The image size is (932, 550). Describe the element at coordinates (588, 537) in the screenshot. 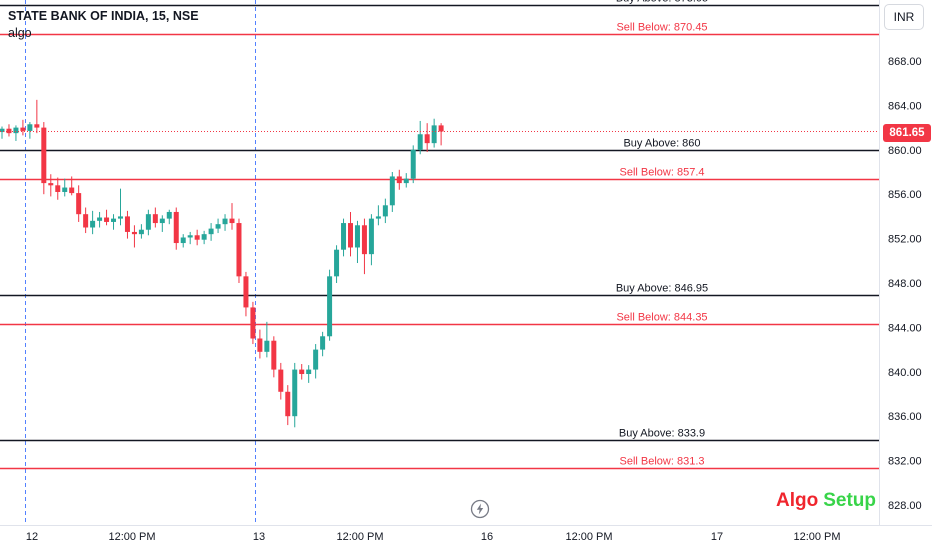

I see `time-tick-label: 12:00 PM` at that location.